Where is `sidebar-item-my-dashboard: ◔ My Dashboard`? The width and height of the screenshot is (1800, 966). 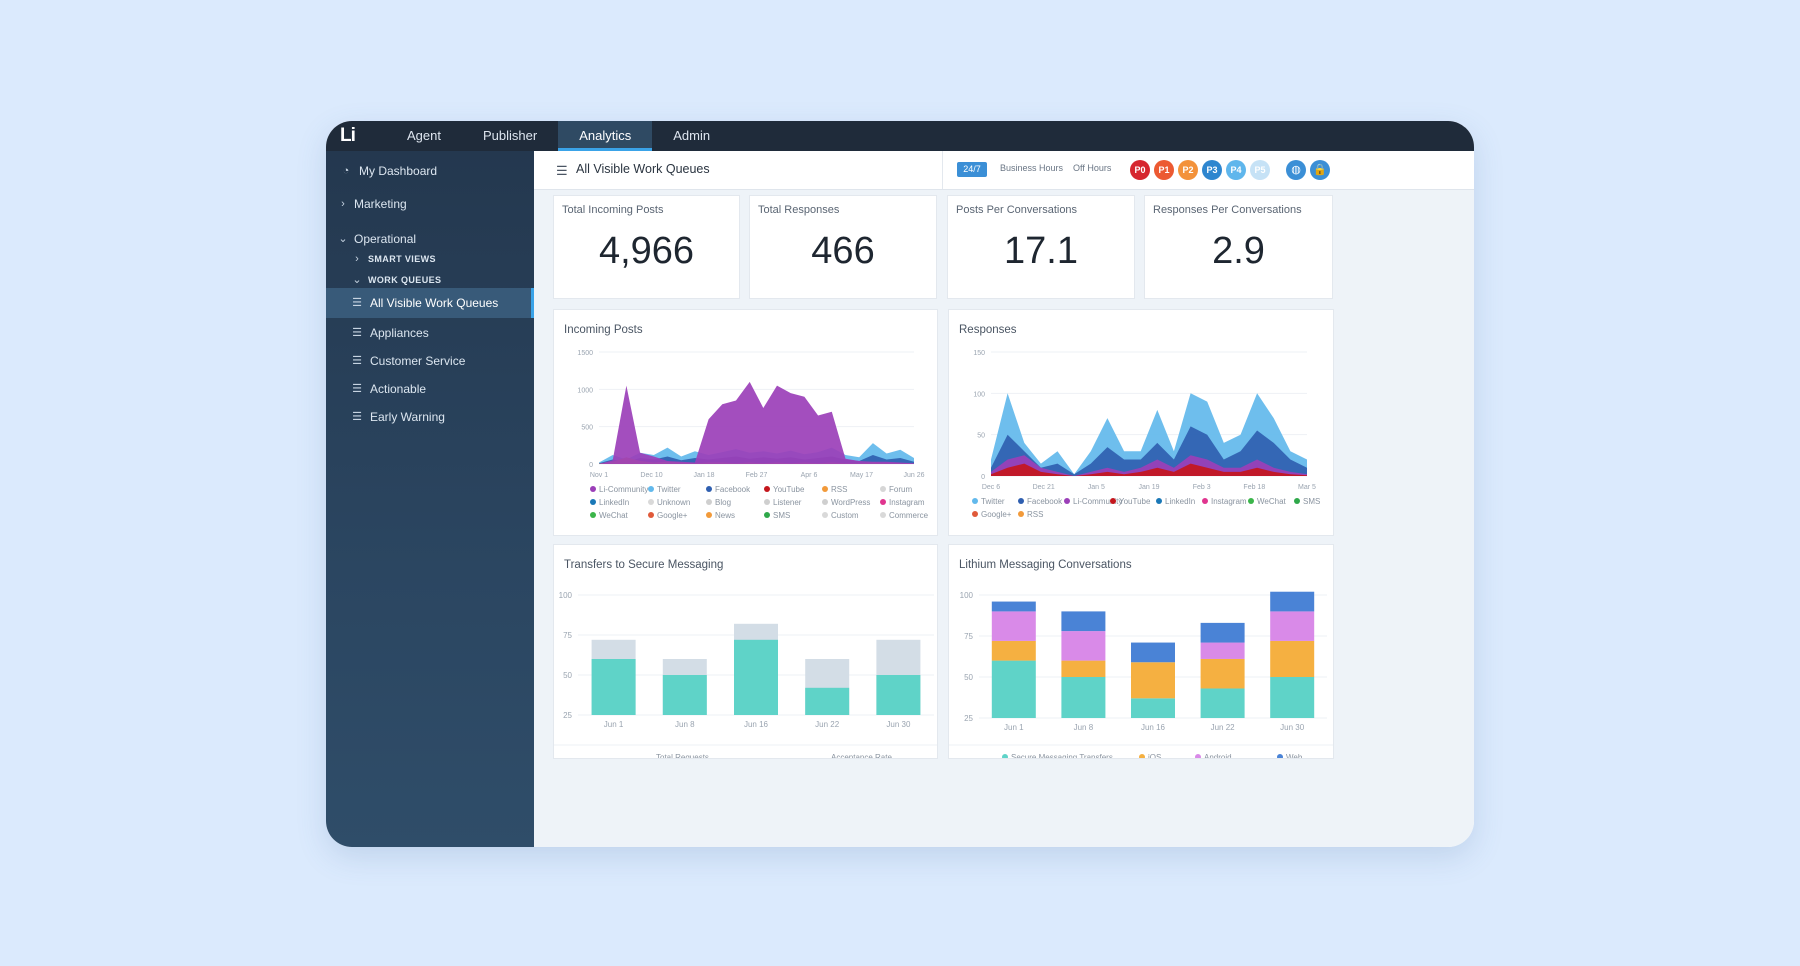 sidebar-item-my-dashboard: ◔ My Dashboard is located at coordinates (430, 171).